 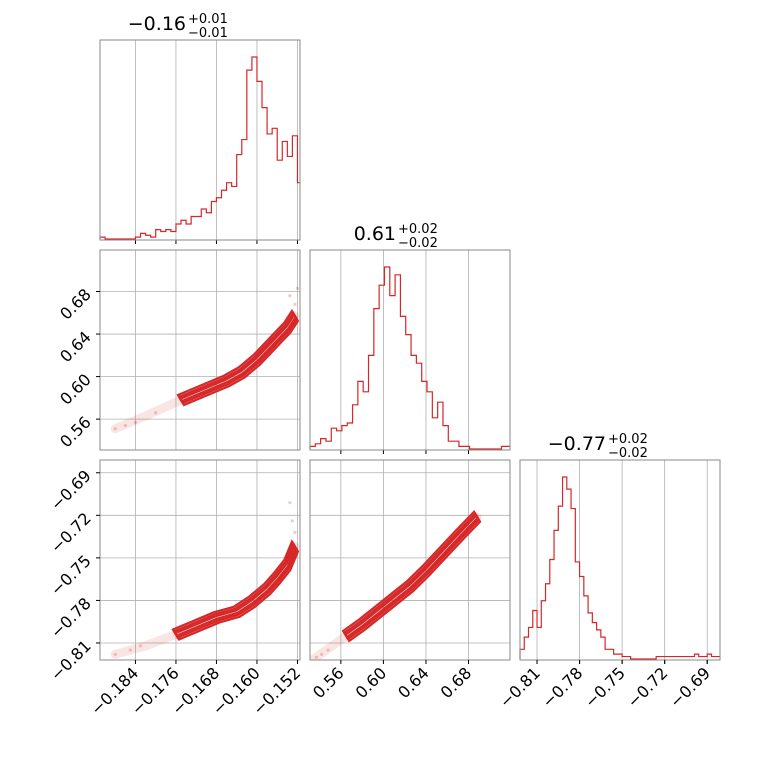 I want to click on title-plus-p2: +0.02, so click(x=628, y=439).